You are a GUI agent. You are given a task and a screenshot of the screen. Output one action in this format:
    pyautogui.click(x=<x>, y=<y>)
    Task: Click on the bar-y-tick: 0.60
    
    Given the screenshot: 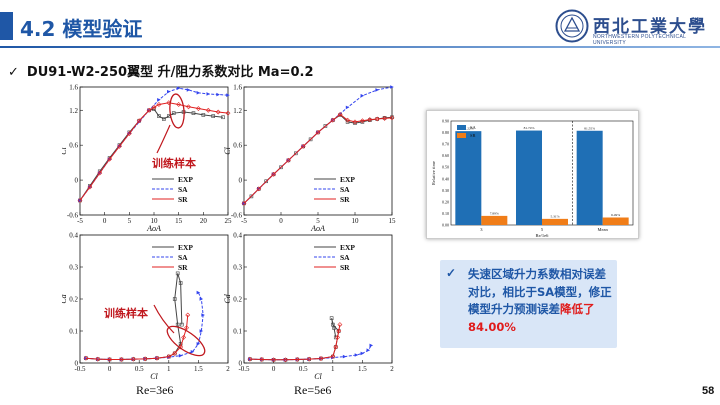 What is the action you would take?
    pyautogui.click(x=445, y=155)
    